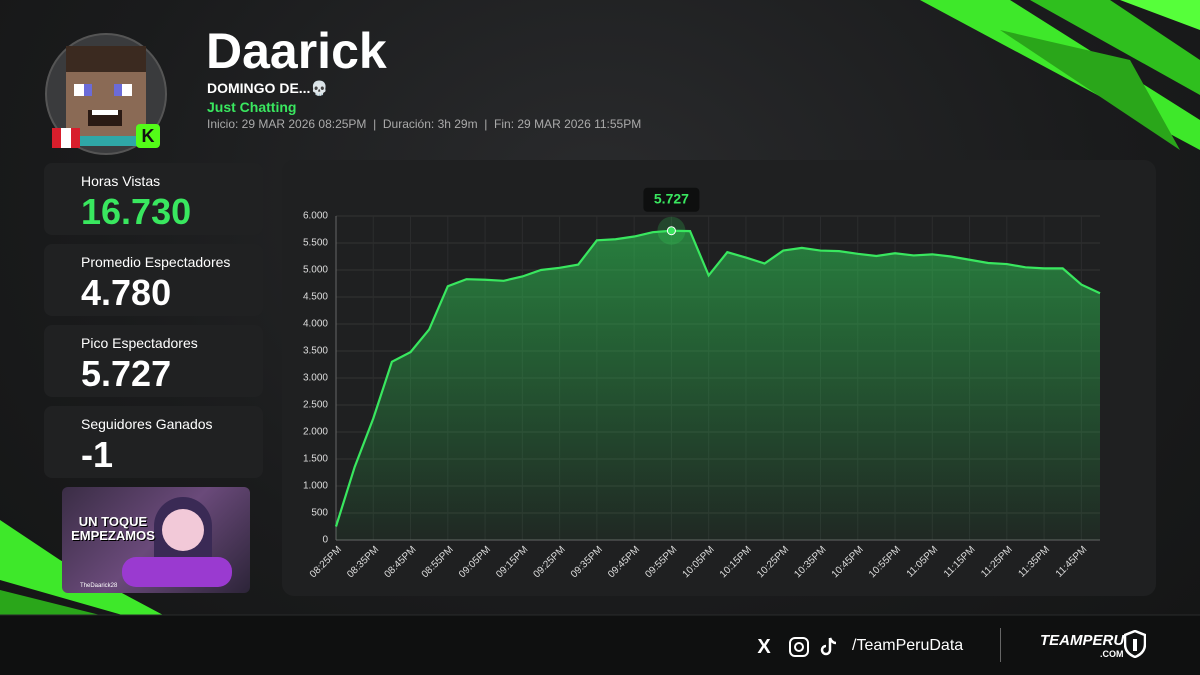  I want to click on svg-text: K, so click(148, 136).